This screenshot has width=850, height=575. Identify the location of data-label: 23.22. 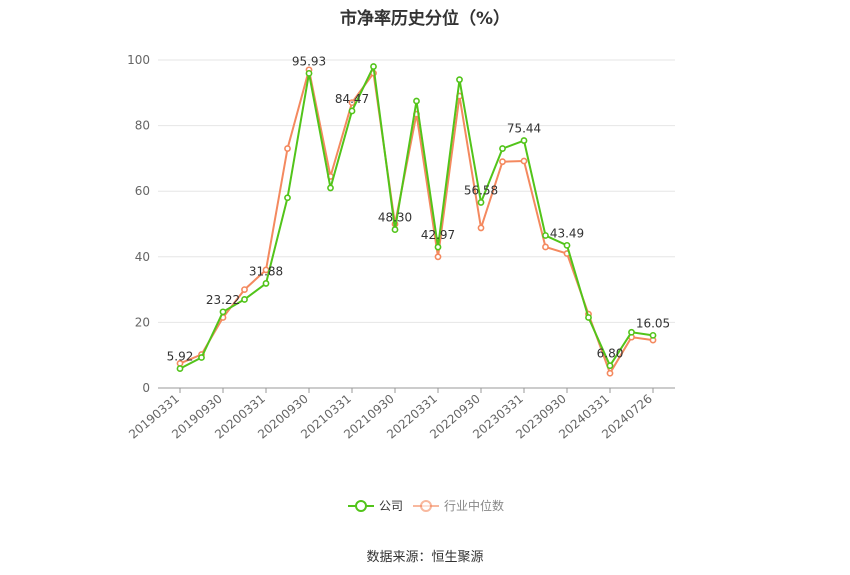
(223, 300).